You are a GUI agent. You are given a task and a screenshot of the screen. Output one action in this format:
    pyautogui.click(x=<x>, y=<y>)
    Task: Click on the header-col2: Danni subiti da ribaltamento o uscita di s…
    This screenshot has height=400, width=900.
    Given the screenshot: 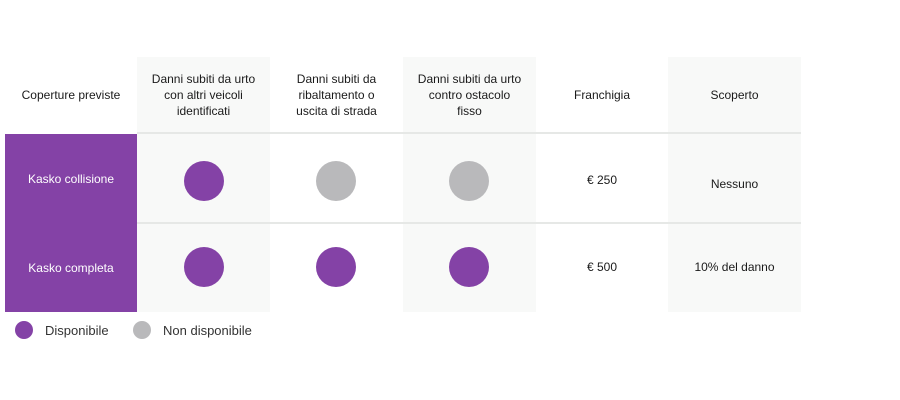 What is the action you would take?
    pyautogui.click(x=336, y=95)
    